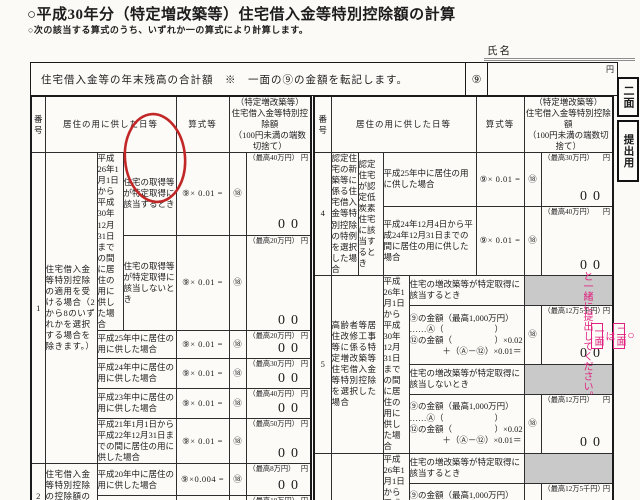 The width and height of the screenshot is (640, 500). What do you see at coordinates (586, 336) in the screenshot?
I see `note-tail-text: と一緒に提出してください。` at bounding box center [586, 336].